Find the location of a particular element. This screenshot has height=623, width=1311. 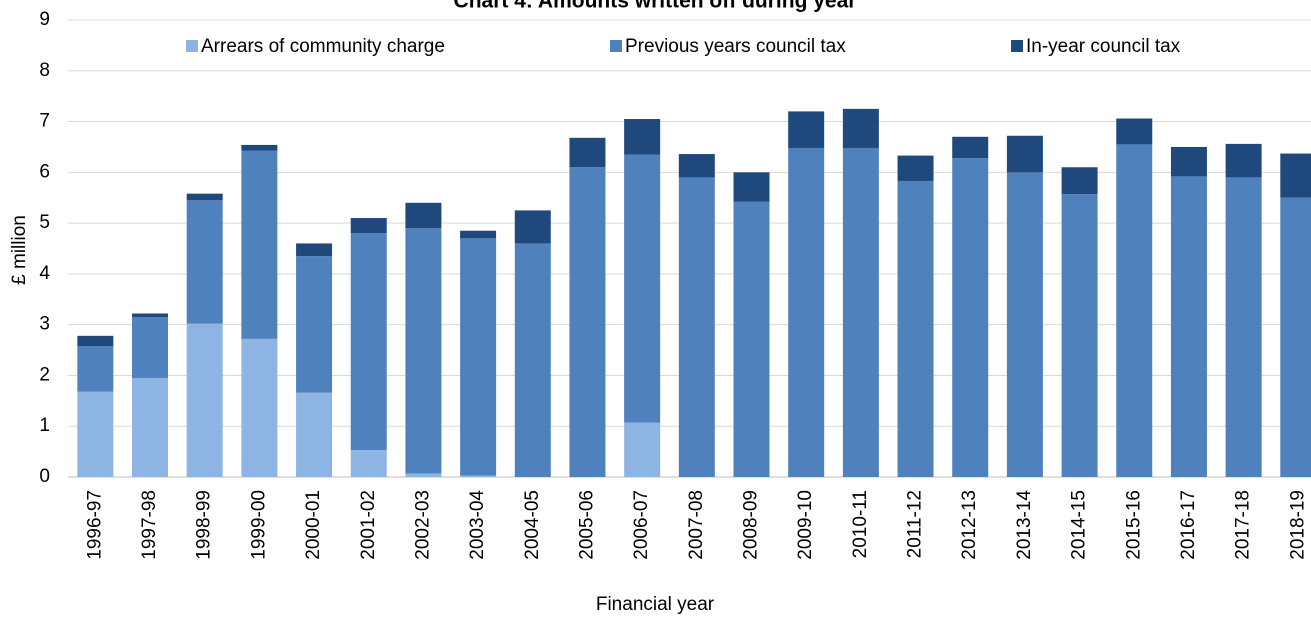

x-axis-label: Financial year is located at coordinates (655, 604).